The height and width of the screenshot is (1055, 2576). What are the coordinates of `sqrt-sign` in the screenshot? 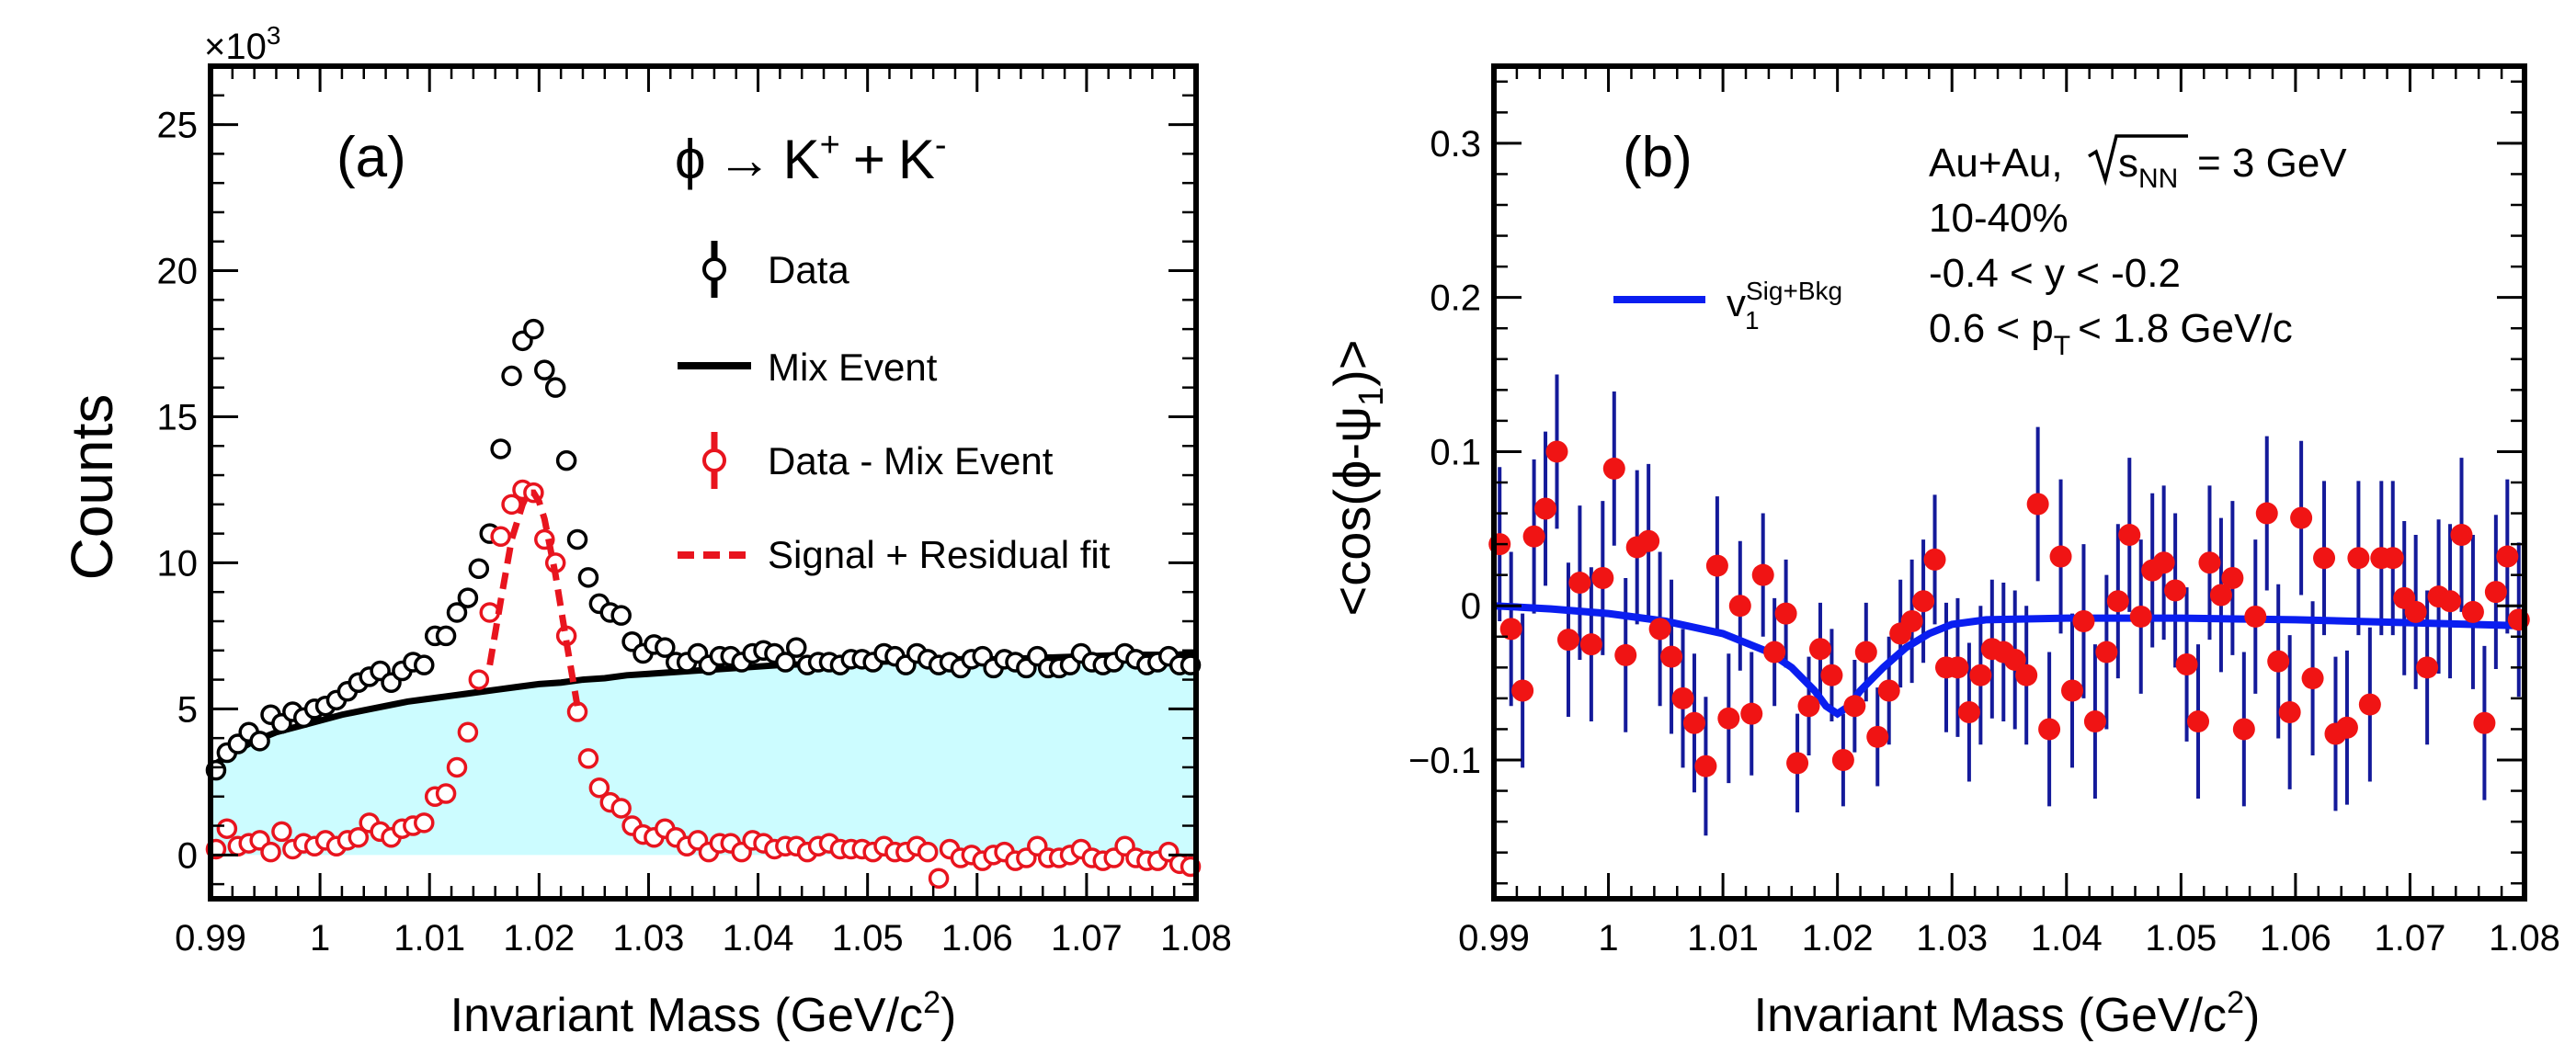 It's located at (2138, 160).